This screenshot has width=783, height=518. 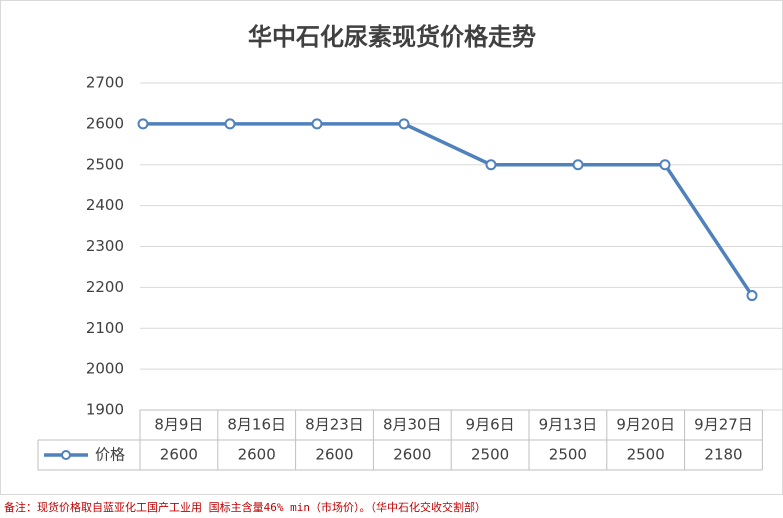 What do you see at coordinates (105, 246) in the screenshot?
I see `y-tick-label: 2300` at bounding box center [105, 246].